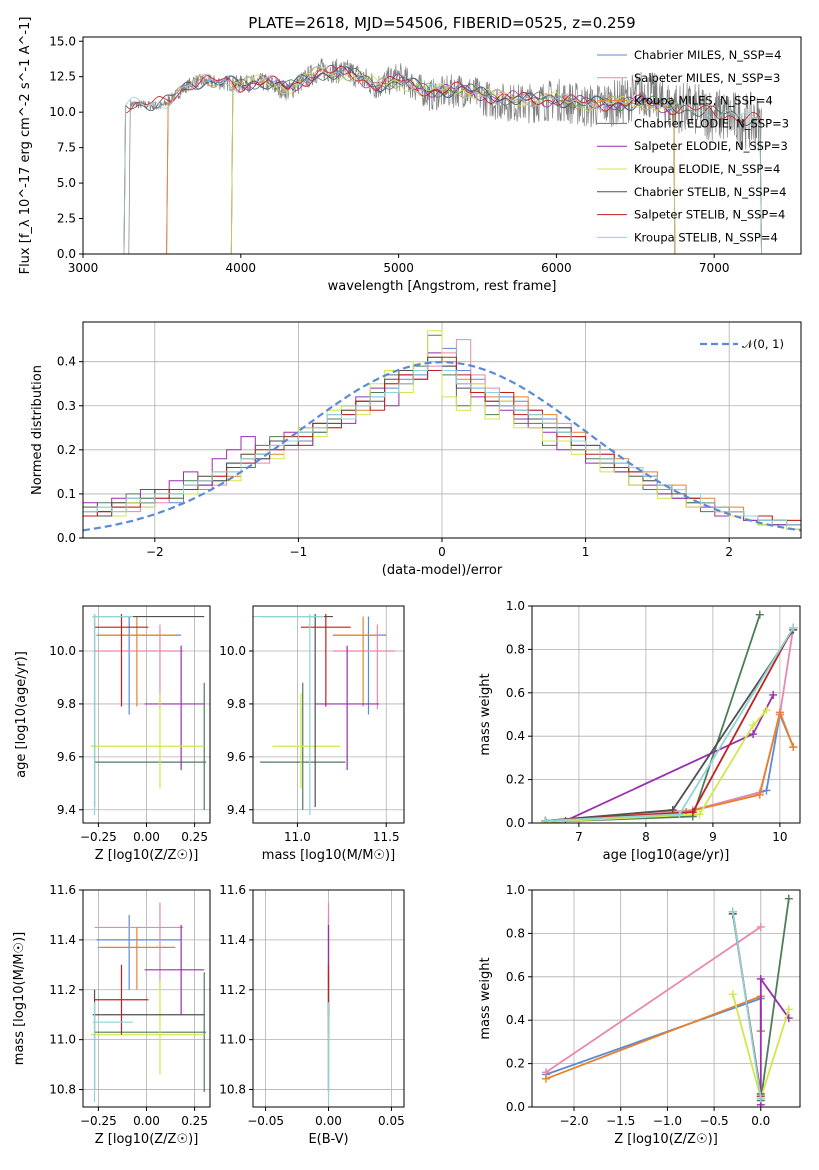 The width and height of the screenshot is (819, 1170). I want to click on x-tick-label: 2, so click(729, 552).